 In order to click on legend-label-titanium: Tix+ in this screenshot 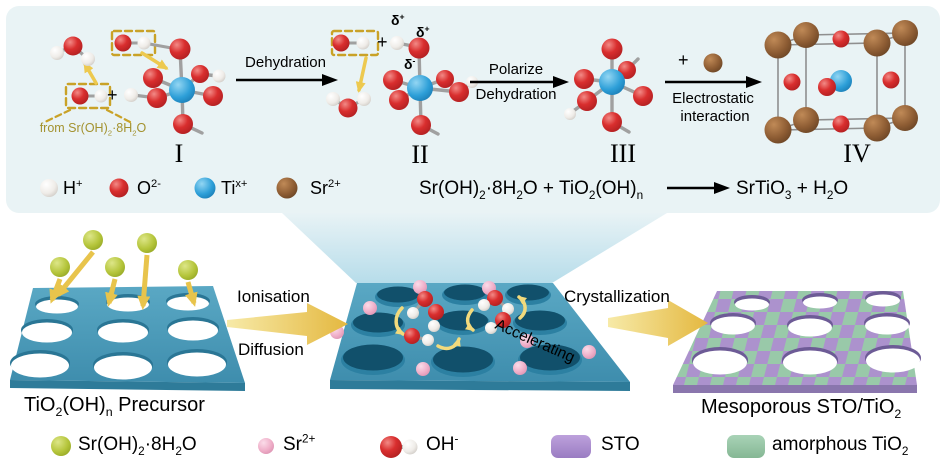, I will do `click(234, 188)`.